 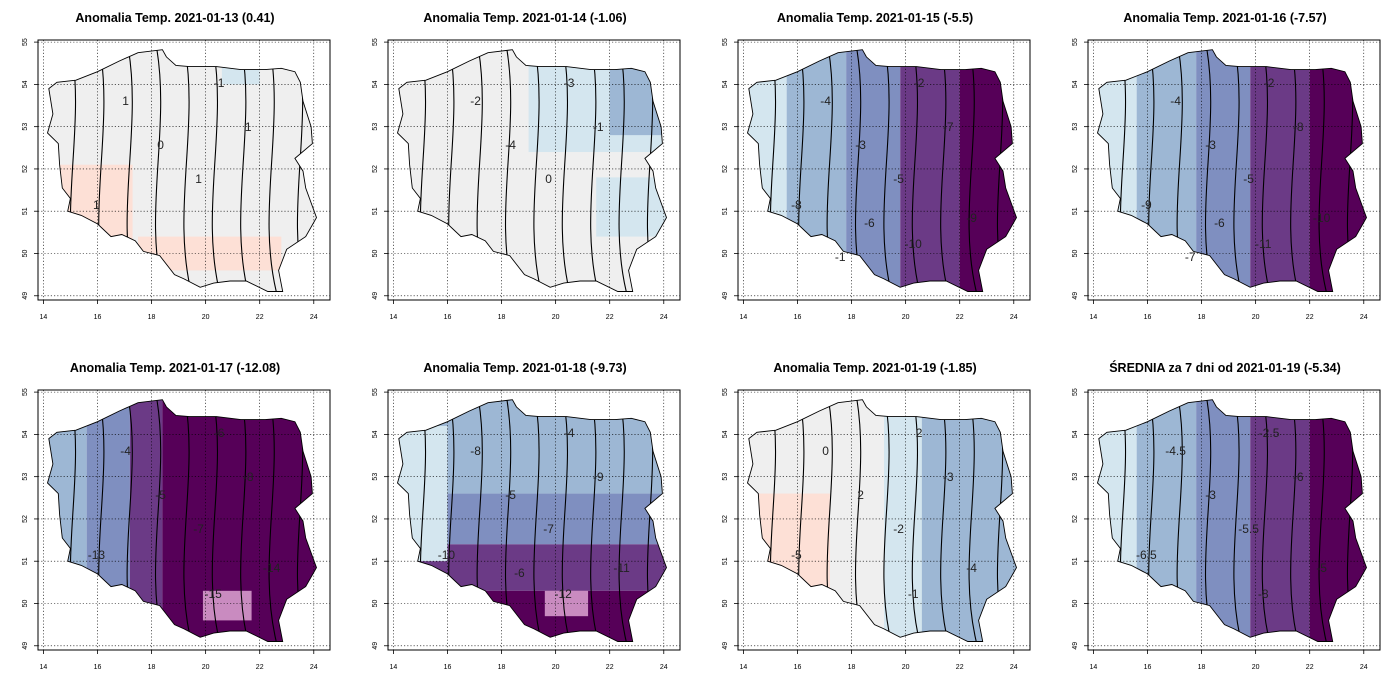 I want to click on contour-label: -2, so click(x=919, y=83).